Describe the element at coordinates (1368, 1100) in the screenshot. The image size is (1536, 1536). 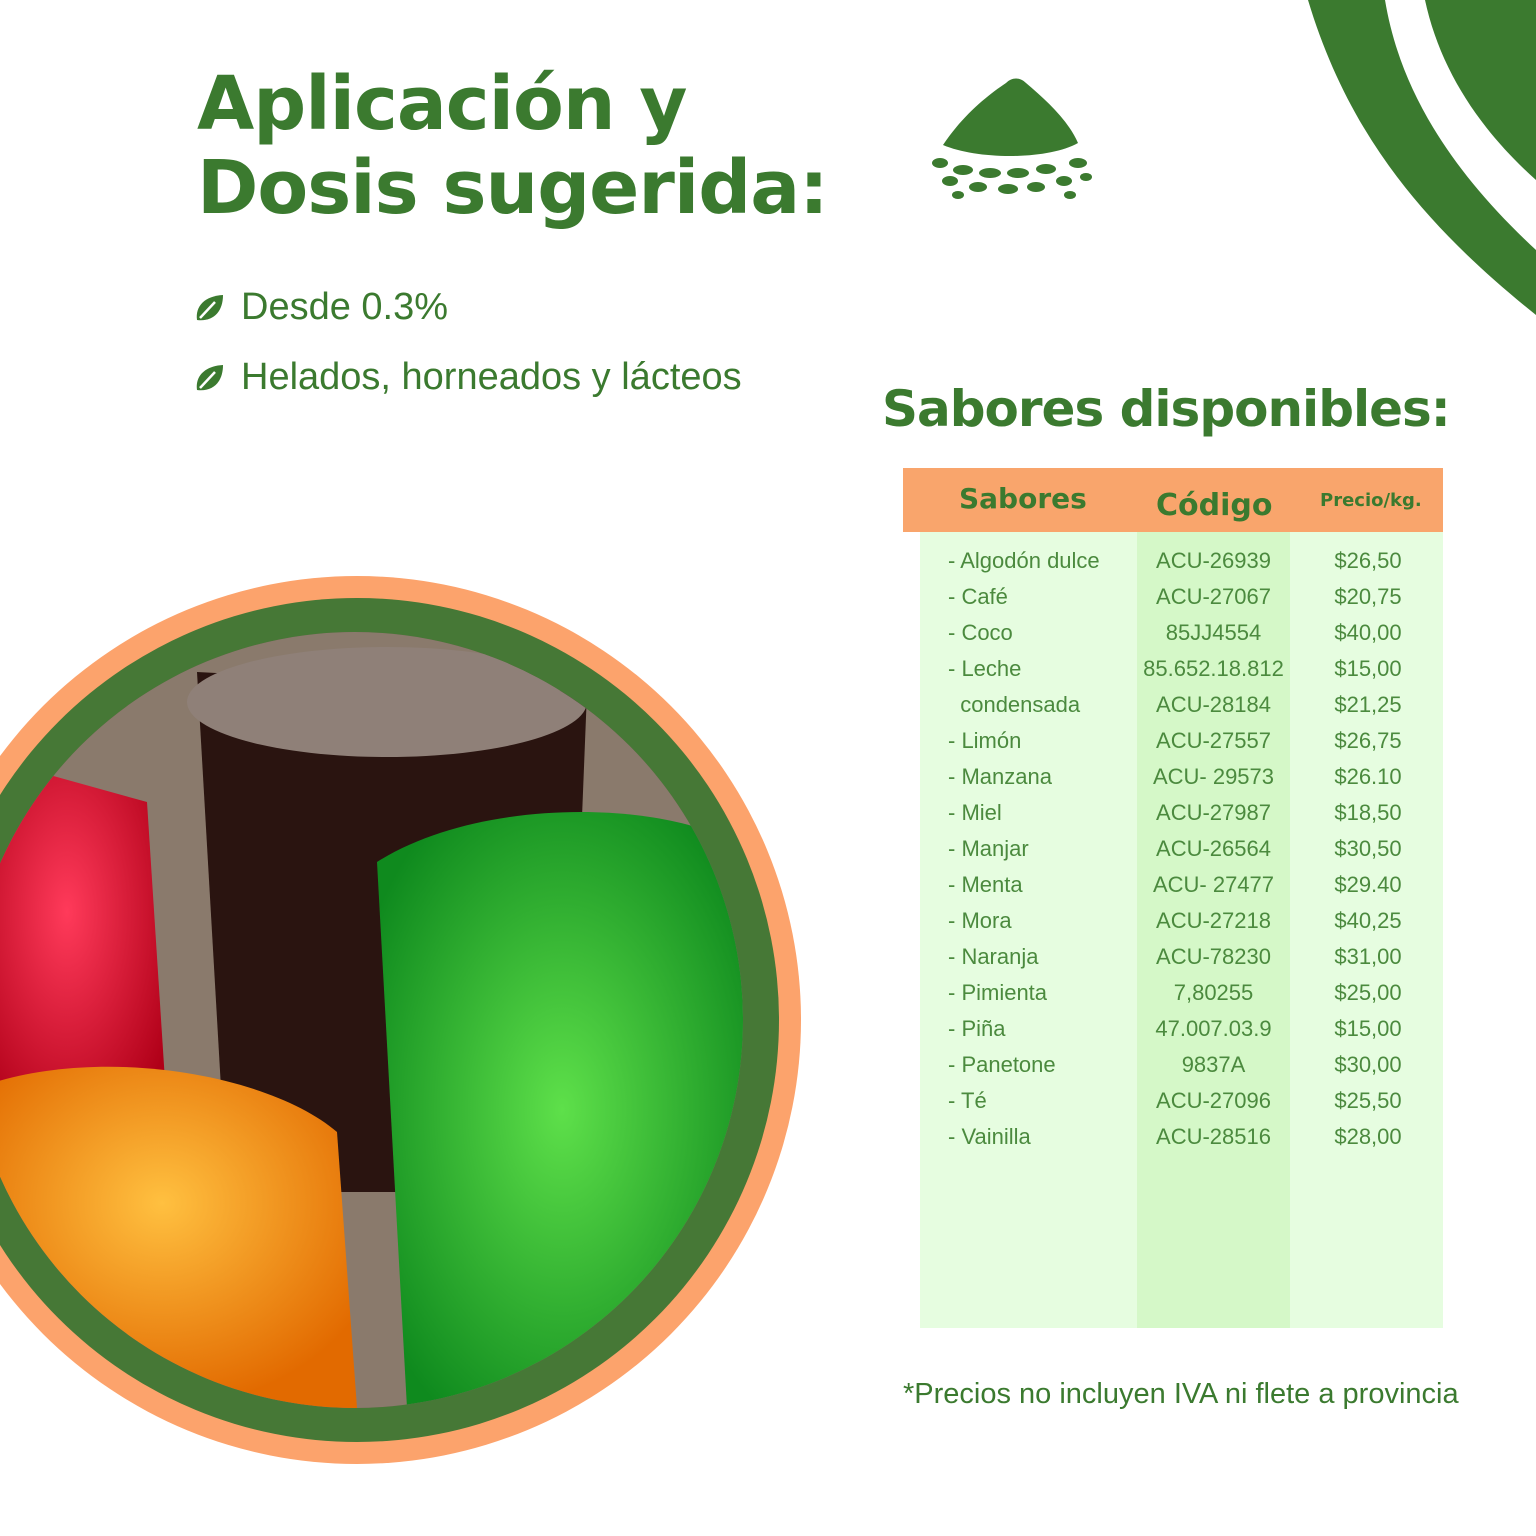
I see `flavor-price: $25,50` at that location.